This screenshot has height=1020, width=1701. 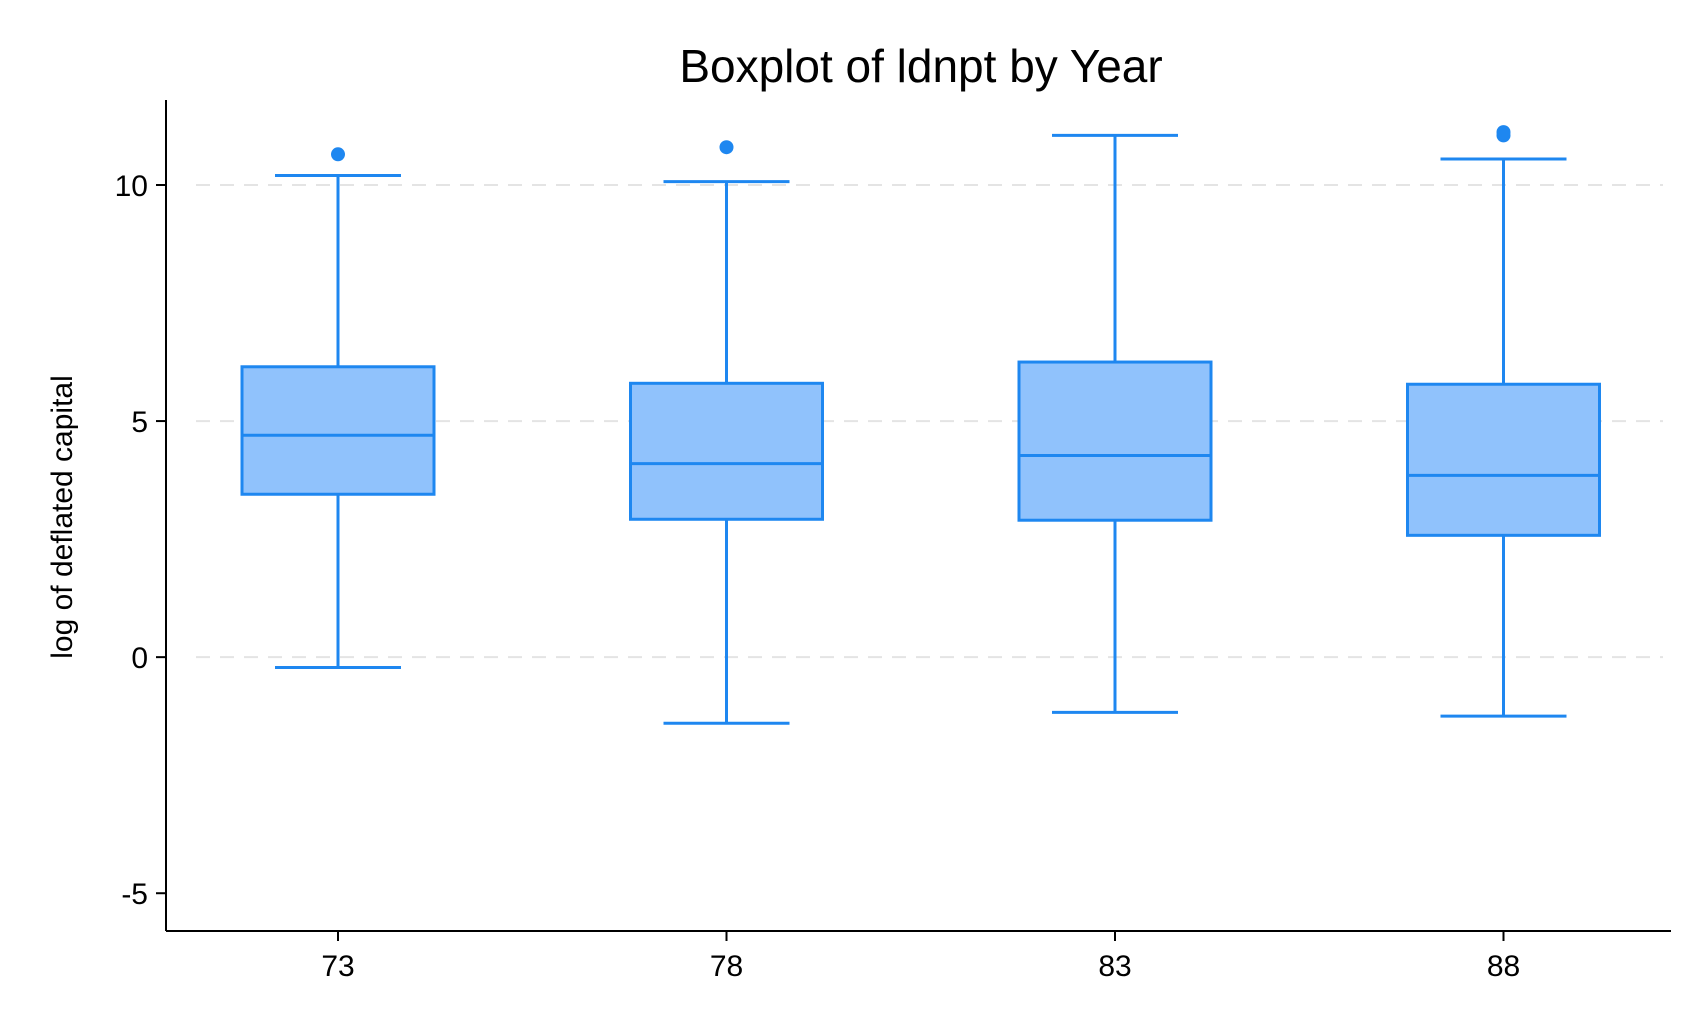 I want to click on y-tick-label-3: -5, so click(x=134, y=894).